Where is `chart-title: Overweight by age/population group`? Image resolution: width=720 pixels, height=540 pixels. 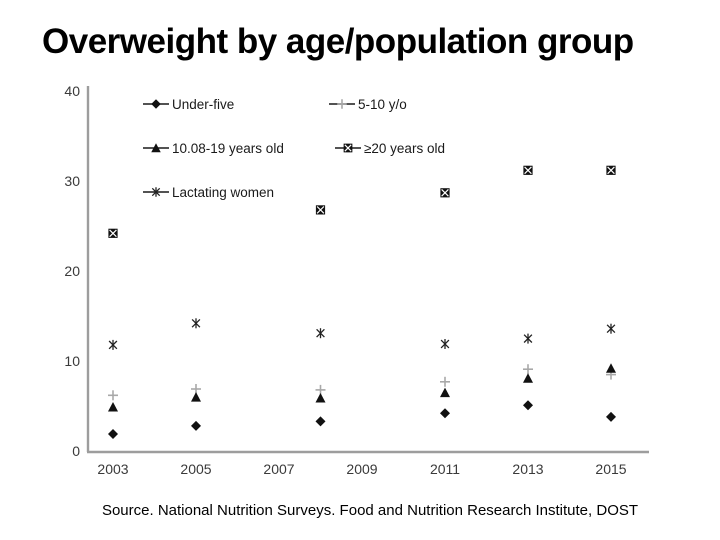
chart-title: Overweight by age/population group is located at coordinates (338, 41).